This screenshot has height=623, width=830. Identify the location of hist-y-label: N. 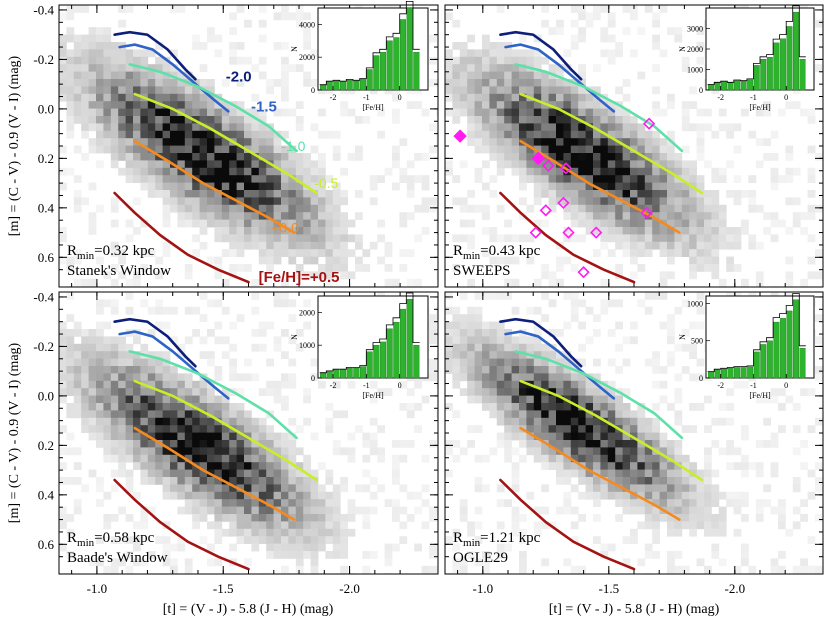
(294, 337).